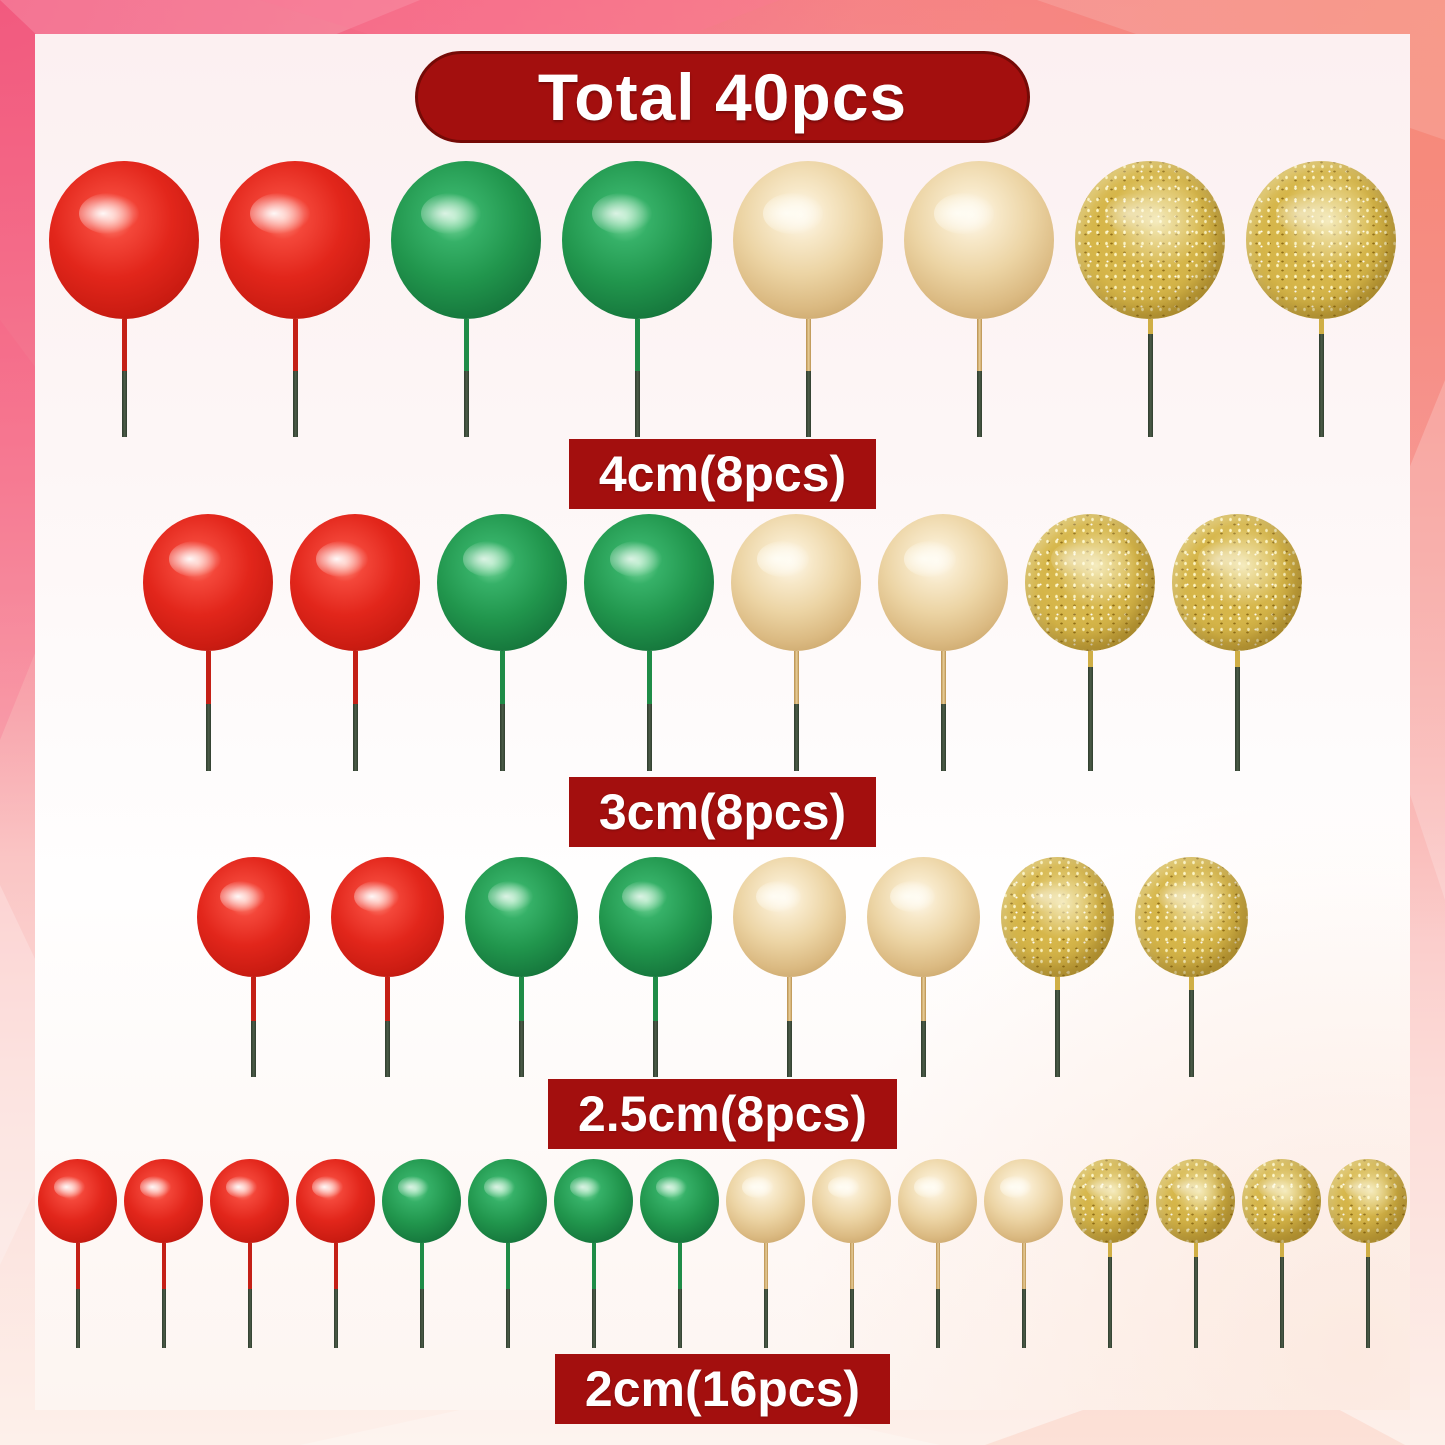 The width and height of the screenshot is (1445, 1445). Describe the element at coordinates (722, 812) in the screenshot. I see `size-label-3cm: 3cm(8pcs)` at that location.